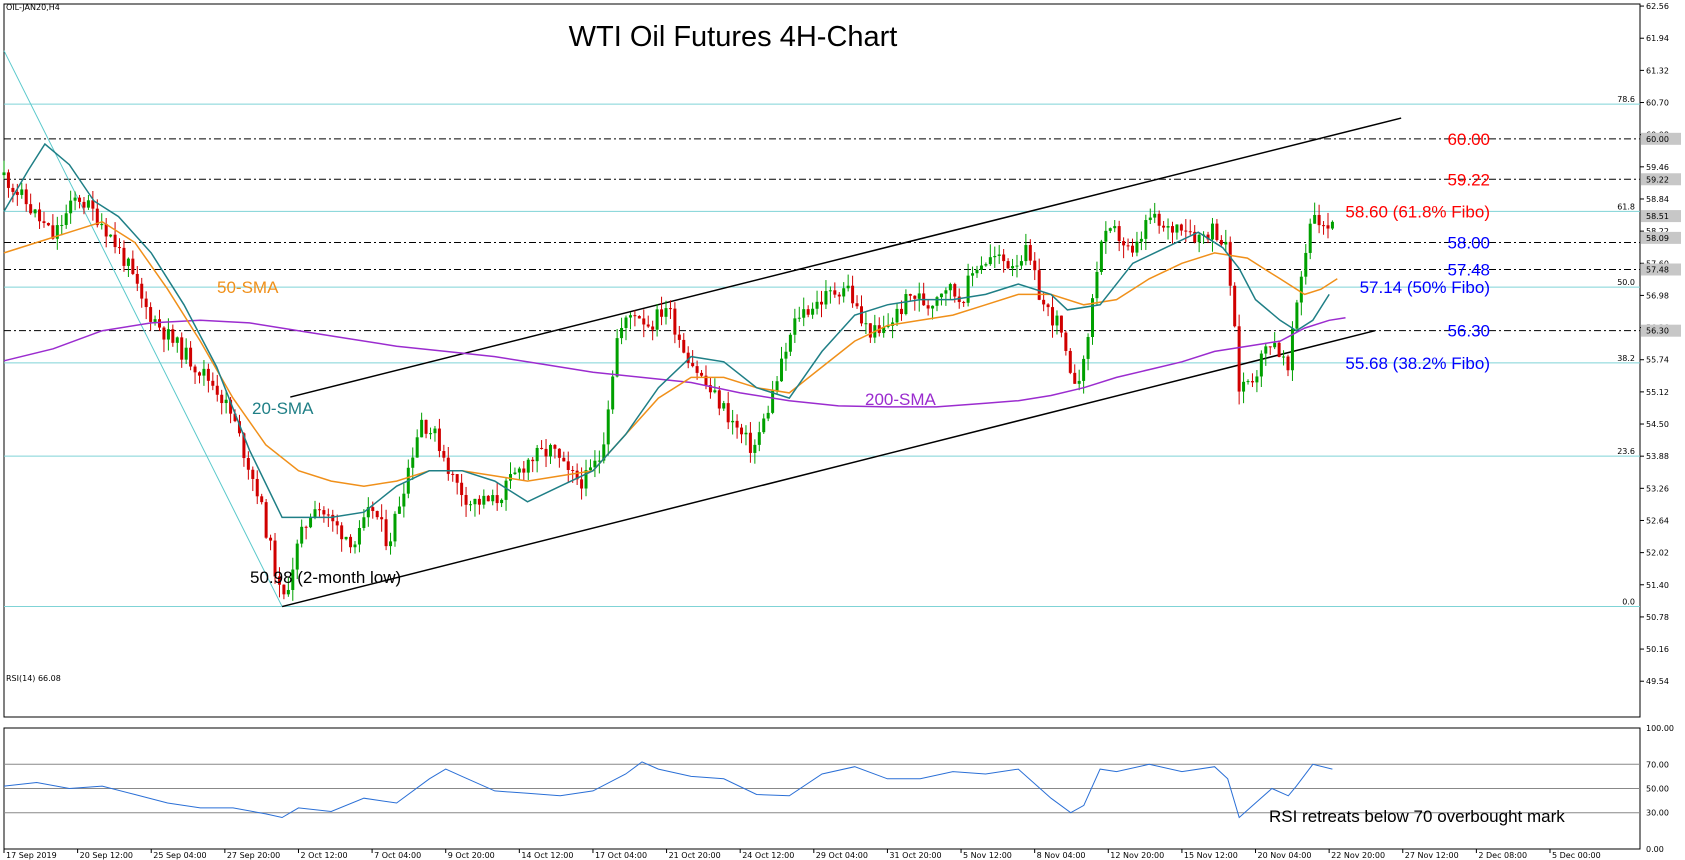  What do you see at coordinates (1285, 855) in the screenshot?
I see `x-tick-label: 20 Nov 04:00` at bounding box center [1285, 855].